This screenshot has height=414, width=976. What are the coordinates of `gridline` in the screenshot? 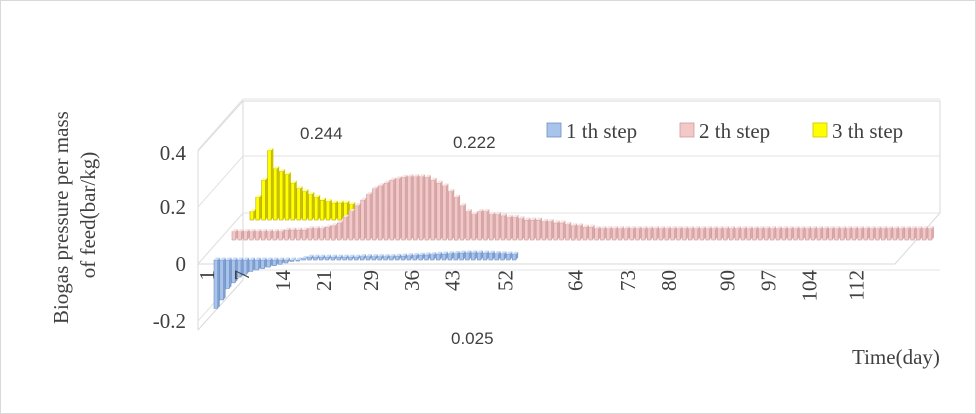 It's located at (220, 181).